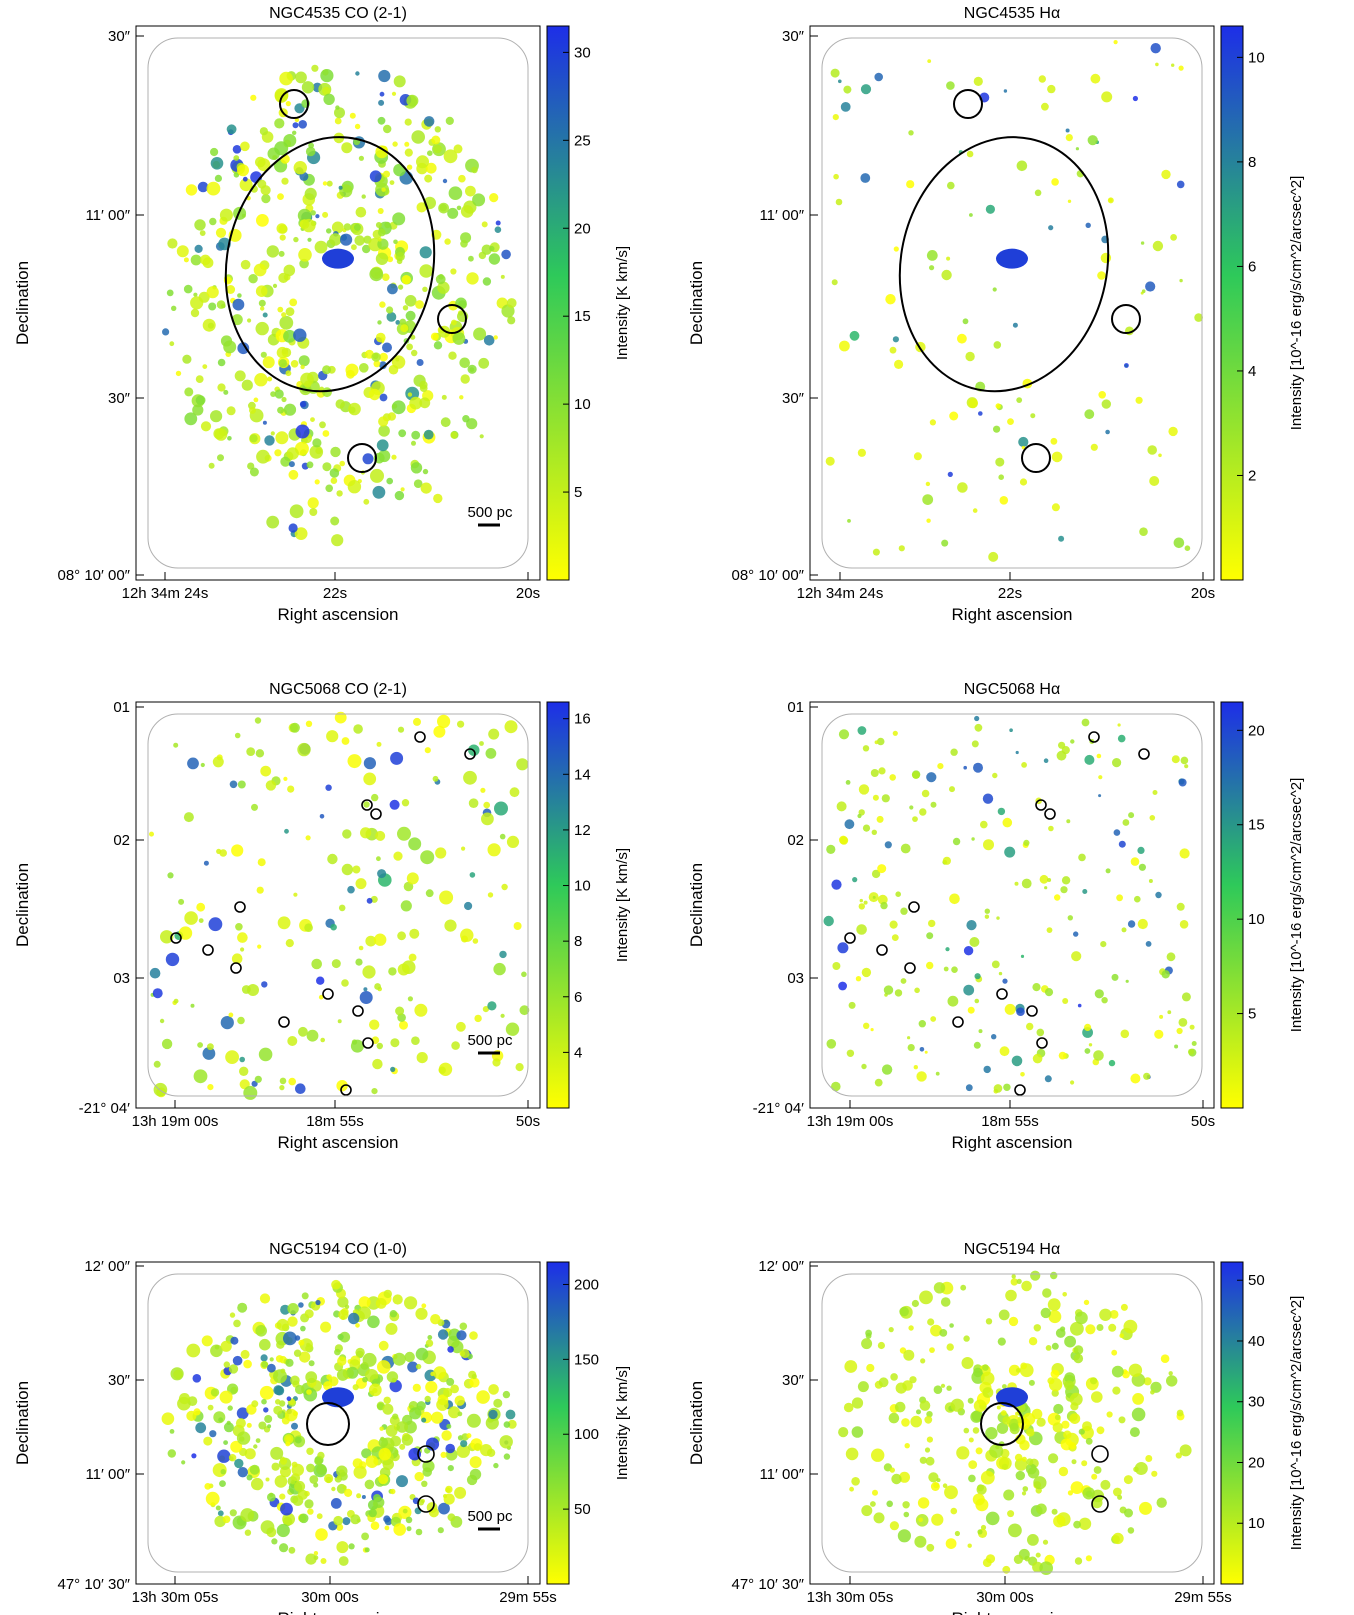 This screenshot has width=1354, height=1615. What do you see at coordinates (1010, 593) in the screenshot?
I see `ra-tick-label: 22s` at bounding box center [1010, 593].